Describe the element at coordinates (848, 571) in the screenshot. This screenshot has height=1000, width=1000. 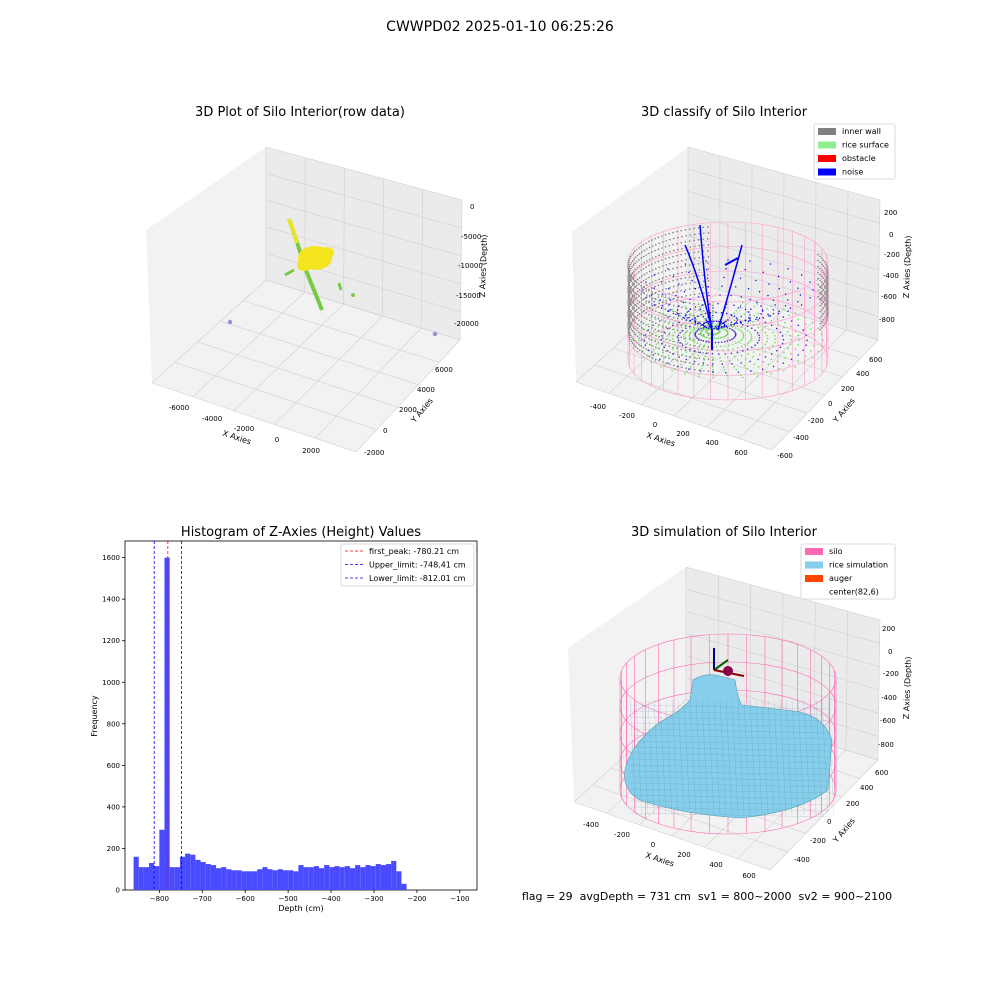
I see `simulation-legend: silo rice simulation auger center(82,6)` at that location.